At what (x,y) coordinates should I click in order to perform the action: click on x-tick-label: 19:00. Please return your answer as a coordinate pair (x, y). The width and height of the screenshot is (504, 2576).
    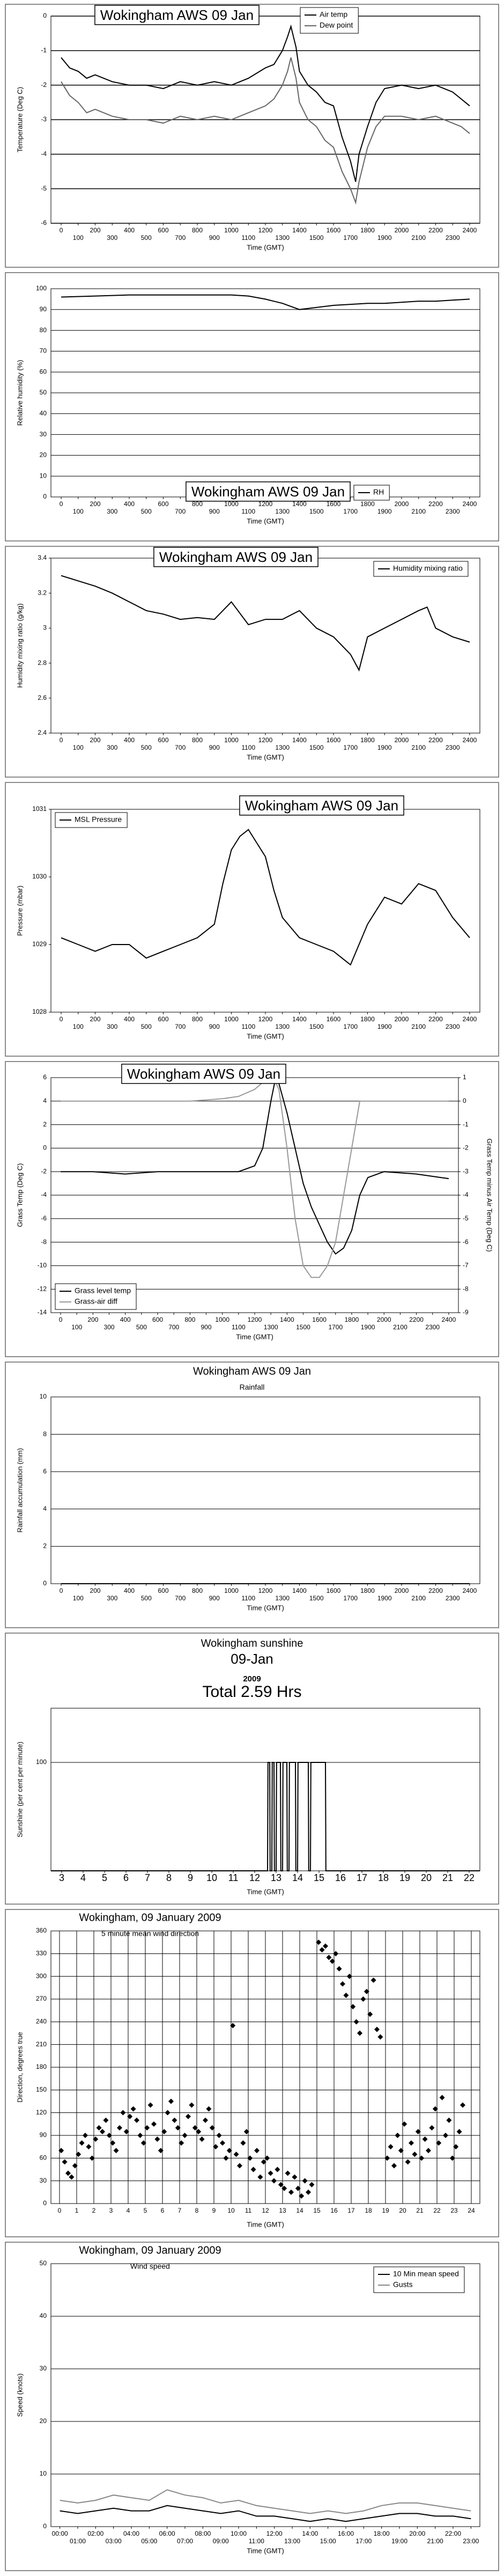
    Looking at the image, I should click on (399, 2541).